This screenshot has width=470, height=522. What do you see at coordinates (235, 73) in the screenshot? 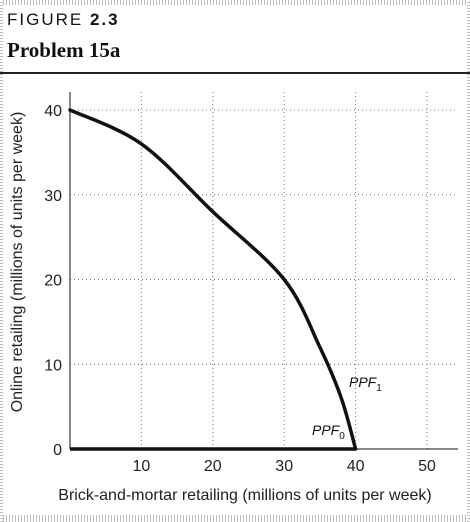
I see `title-rule` at bounding box center [235, 73].